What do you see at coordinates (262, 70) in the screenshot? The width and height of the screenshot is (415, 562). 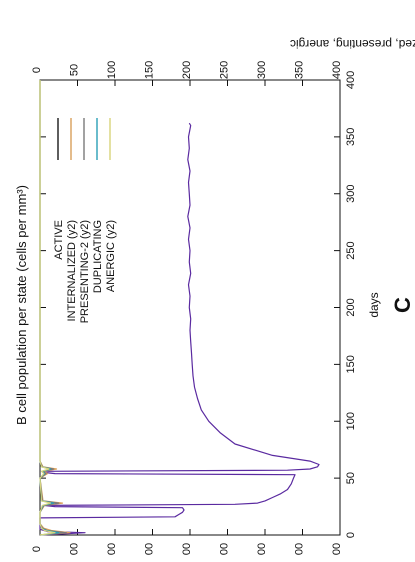 I see `y2-tick-label: 300` at bounding box center [262, 70].